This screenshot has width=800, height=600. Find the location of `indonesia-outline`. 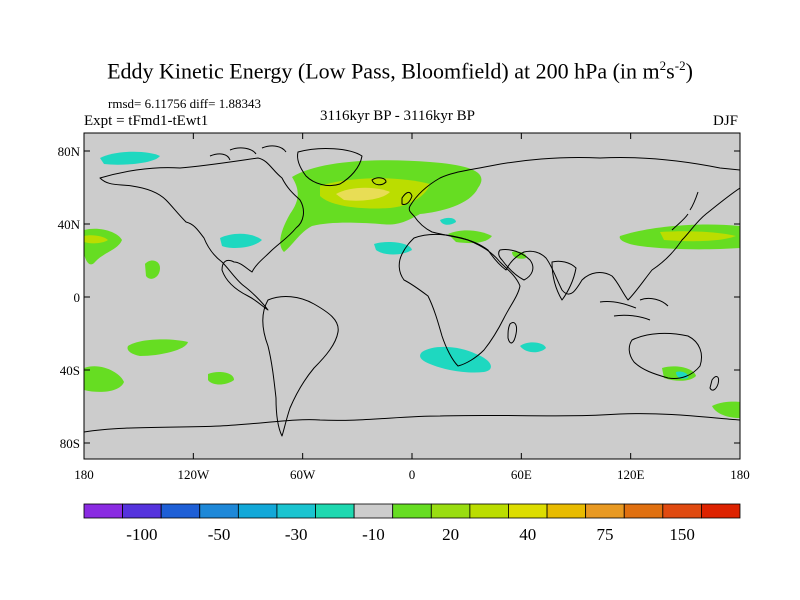

indonesia-outline is located at coordinates (634, 309).